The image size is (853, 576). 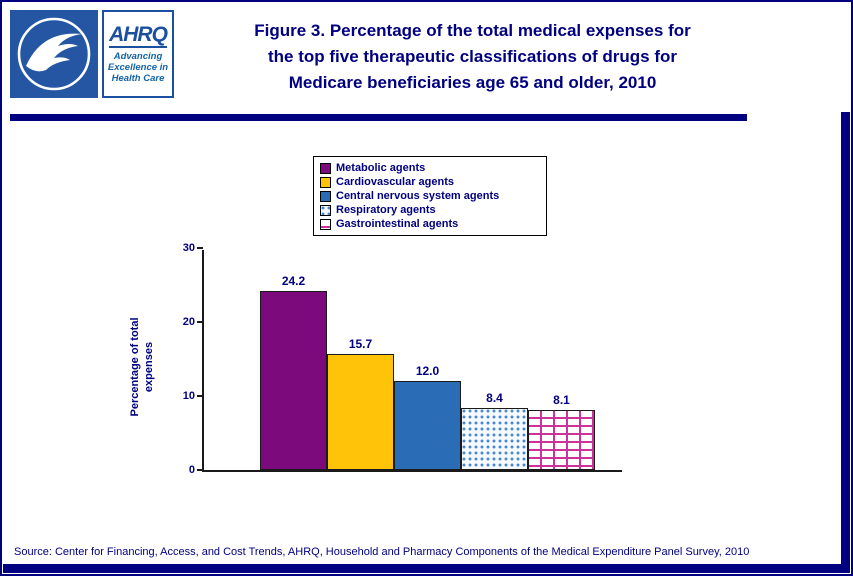 What do you see at coordinates (429, 168) in the screenshot?
I see `legend-item-metabolic: Metabolic agents` at bounding box center [429, 168].